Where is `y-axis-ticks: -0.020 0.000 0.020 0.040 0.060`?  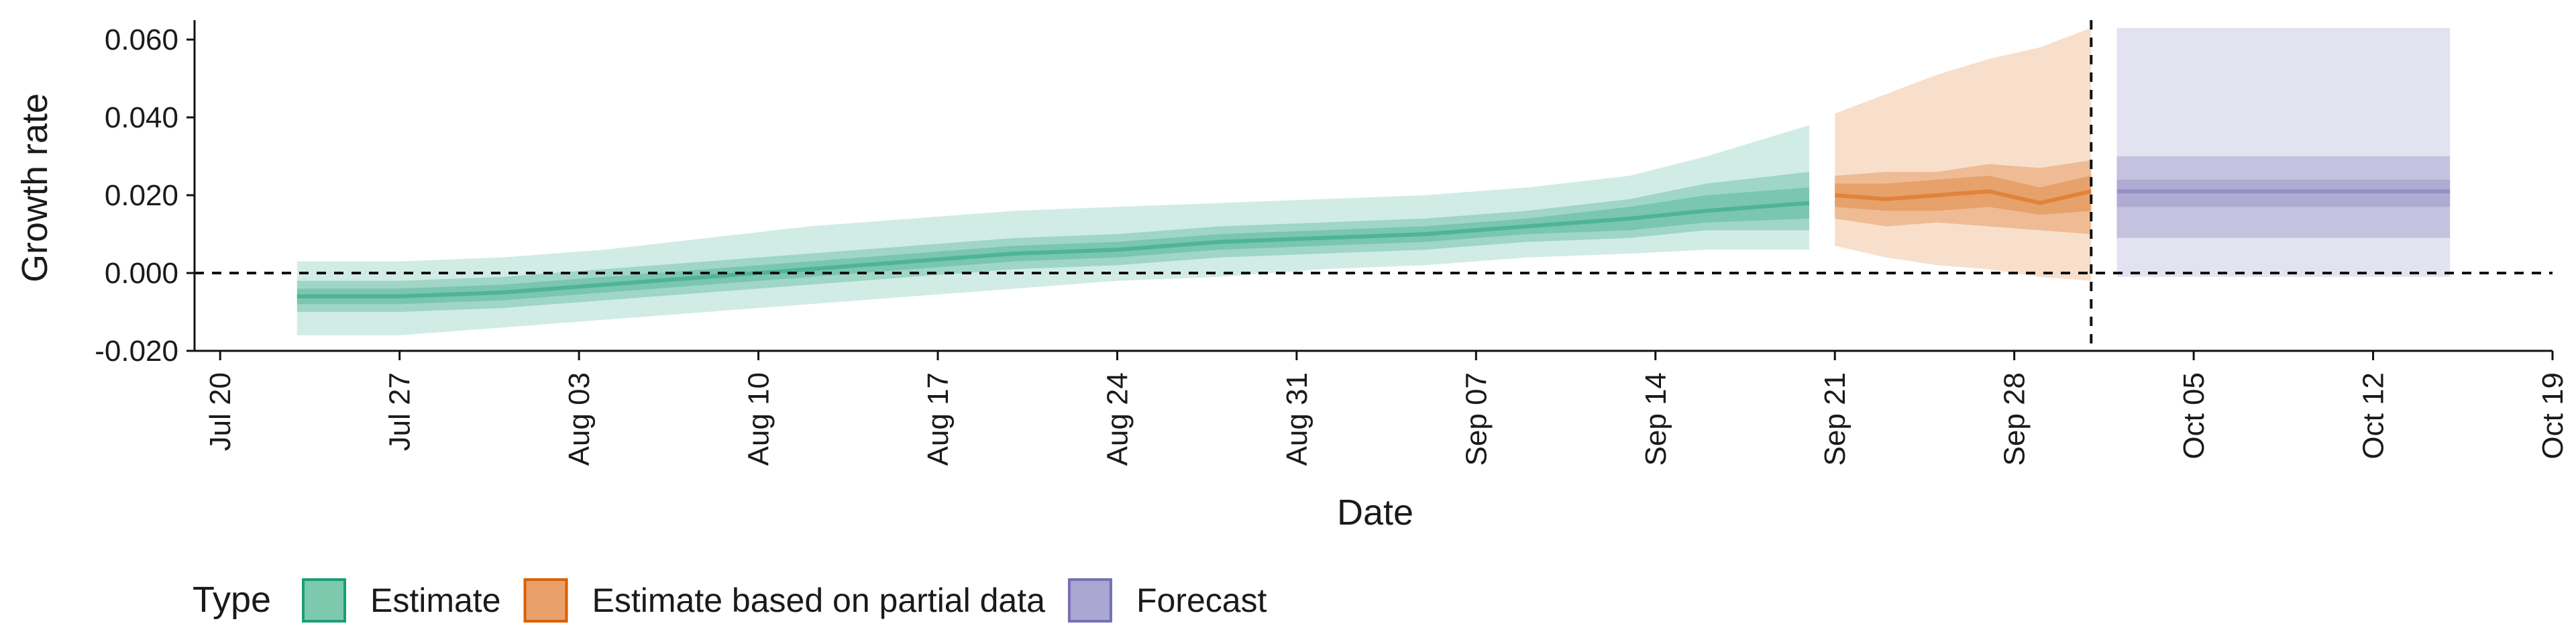 y-axis-ticks: -0.020 0.000 0.020 0.040 0.060 is located at coordinates (145, 195).